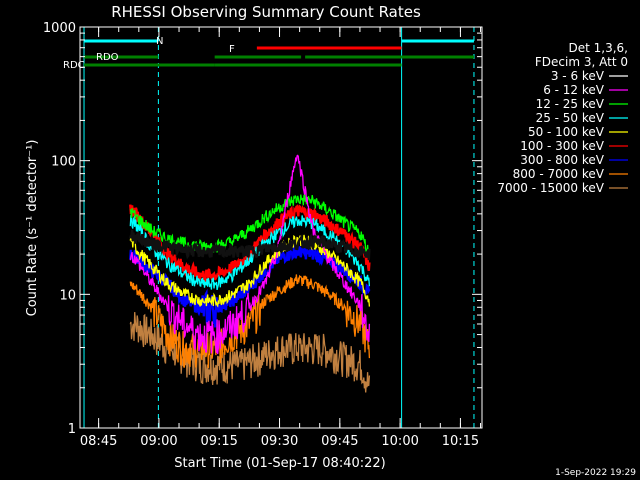  I want to click on legend-header-1: FDecim 3, Att 0, so click(581, 62).